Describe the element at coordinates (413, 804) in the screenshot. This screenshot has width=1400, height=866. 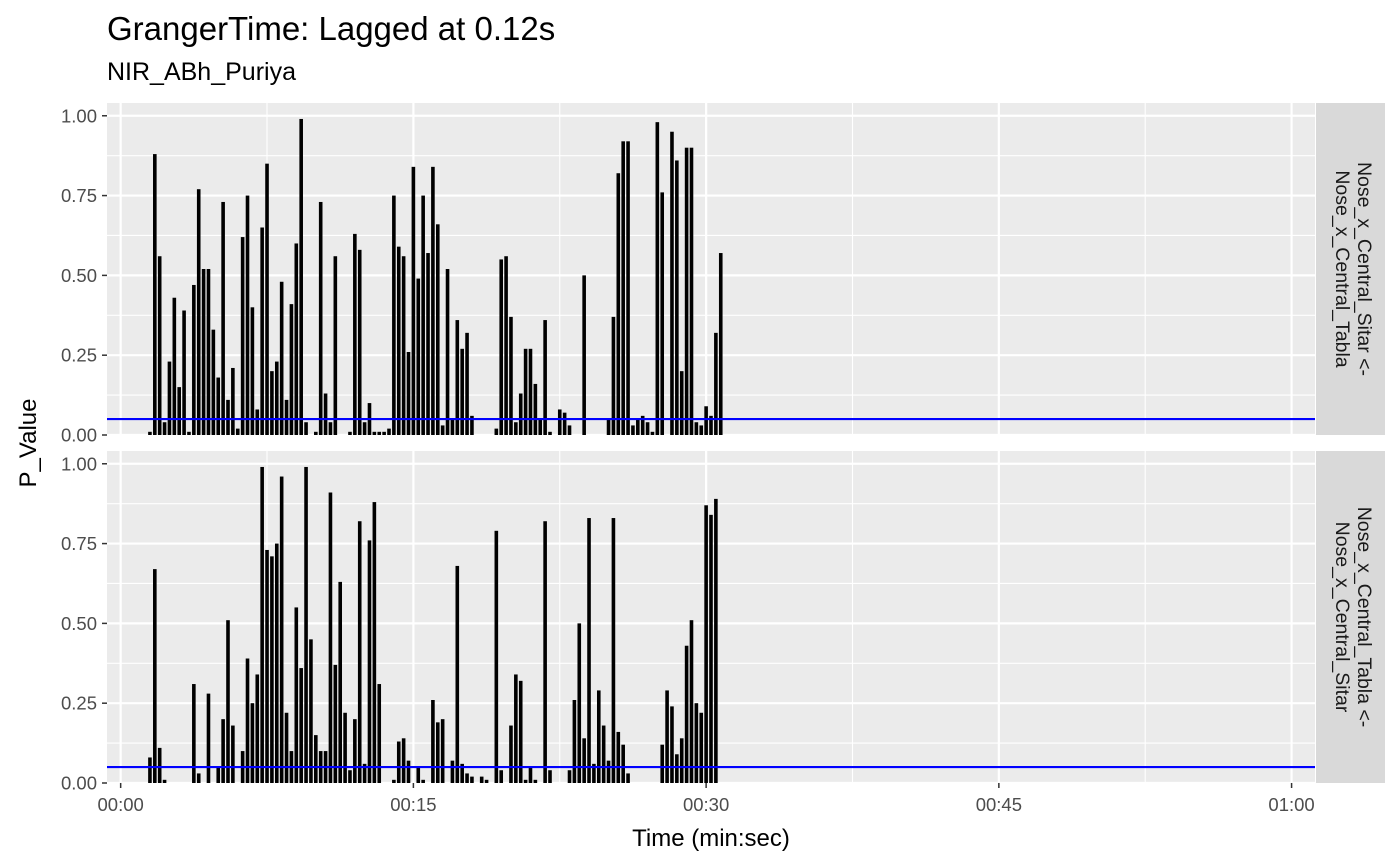
I see `x-tick-label: 00:15` at that location.